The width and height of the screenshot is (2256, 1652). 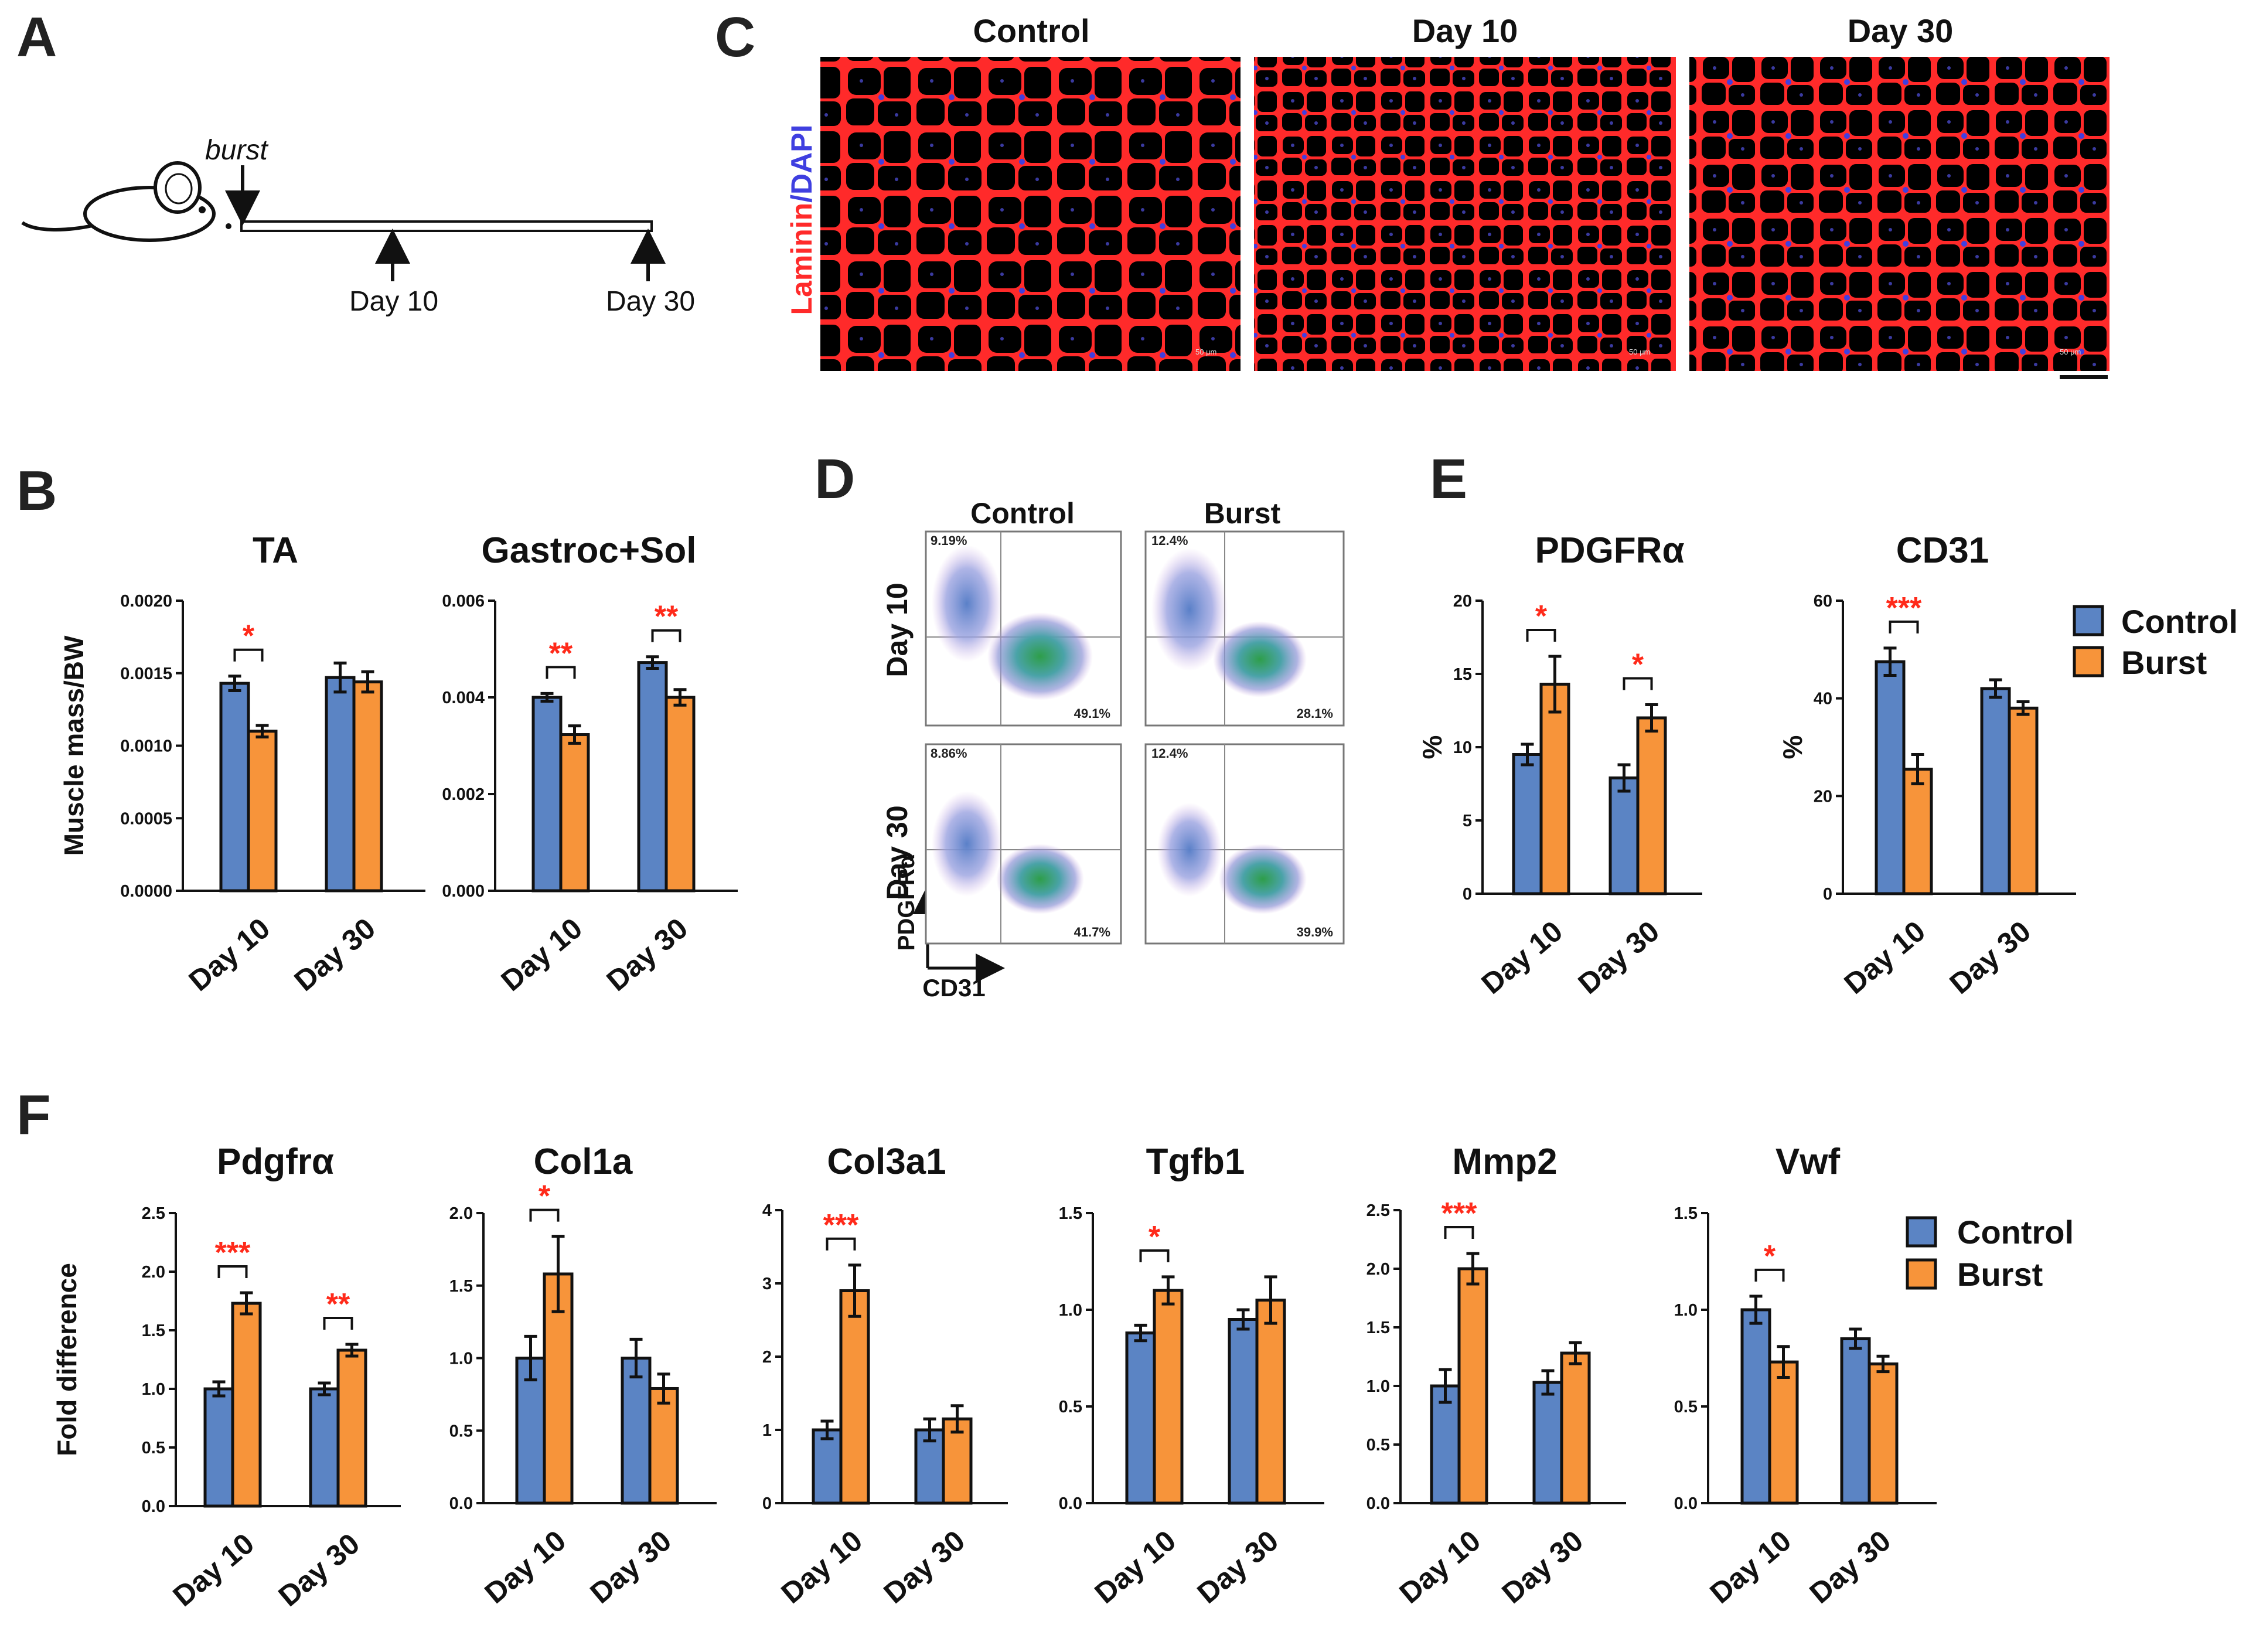 I want to click on y-tick-label: 0, so click(x=767, y=1503).